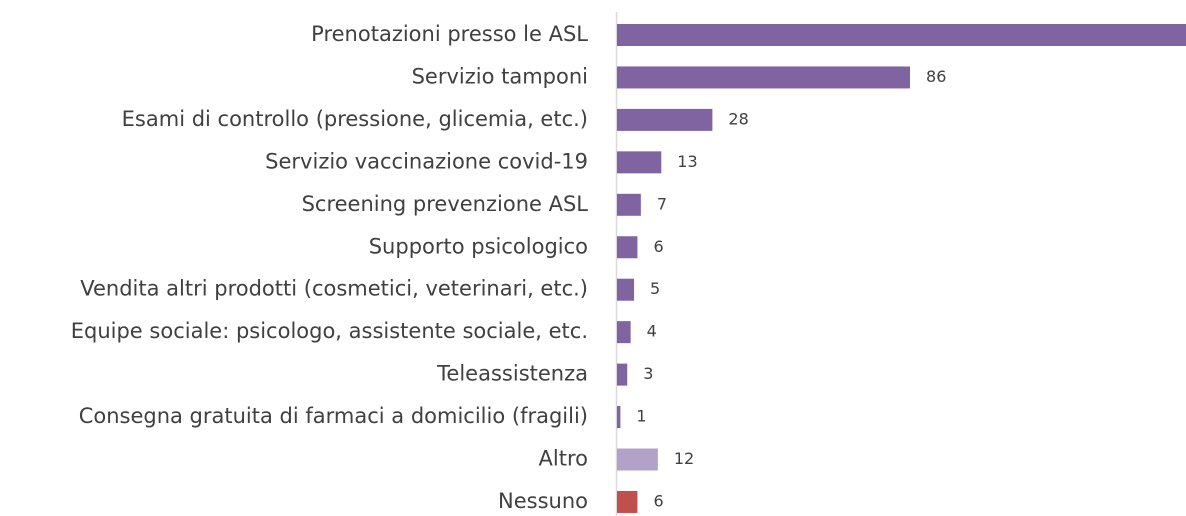 The width and height of the screenshot is (1186, 516). What do you see at coordinates (738, 118) in the screenshot?
I see `data-label: 28` at bounding box center [738, 118].